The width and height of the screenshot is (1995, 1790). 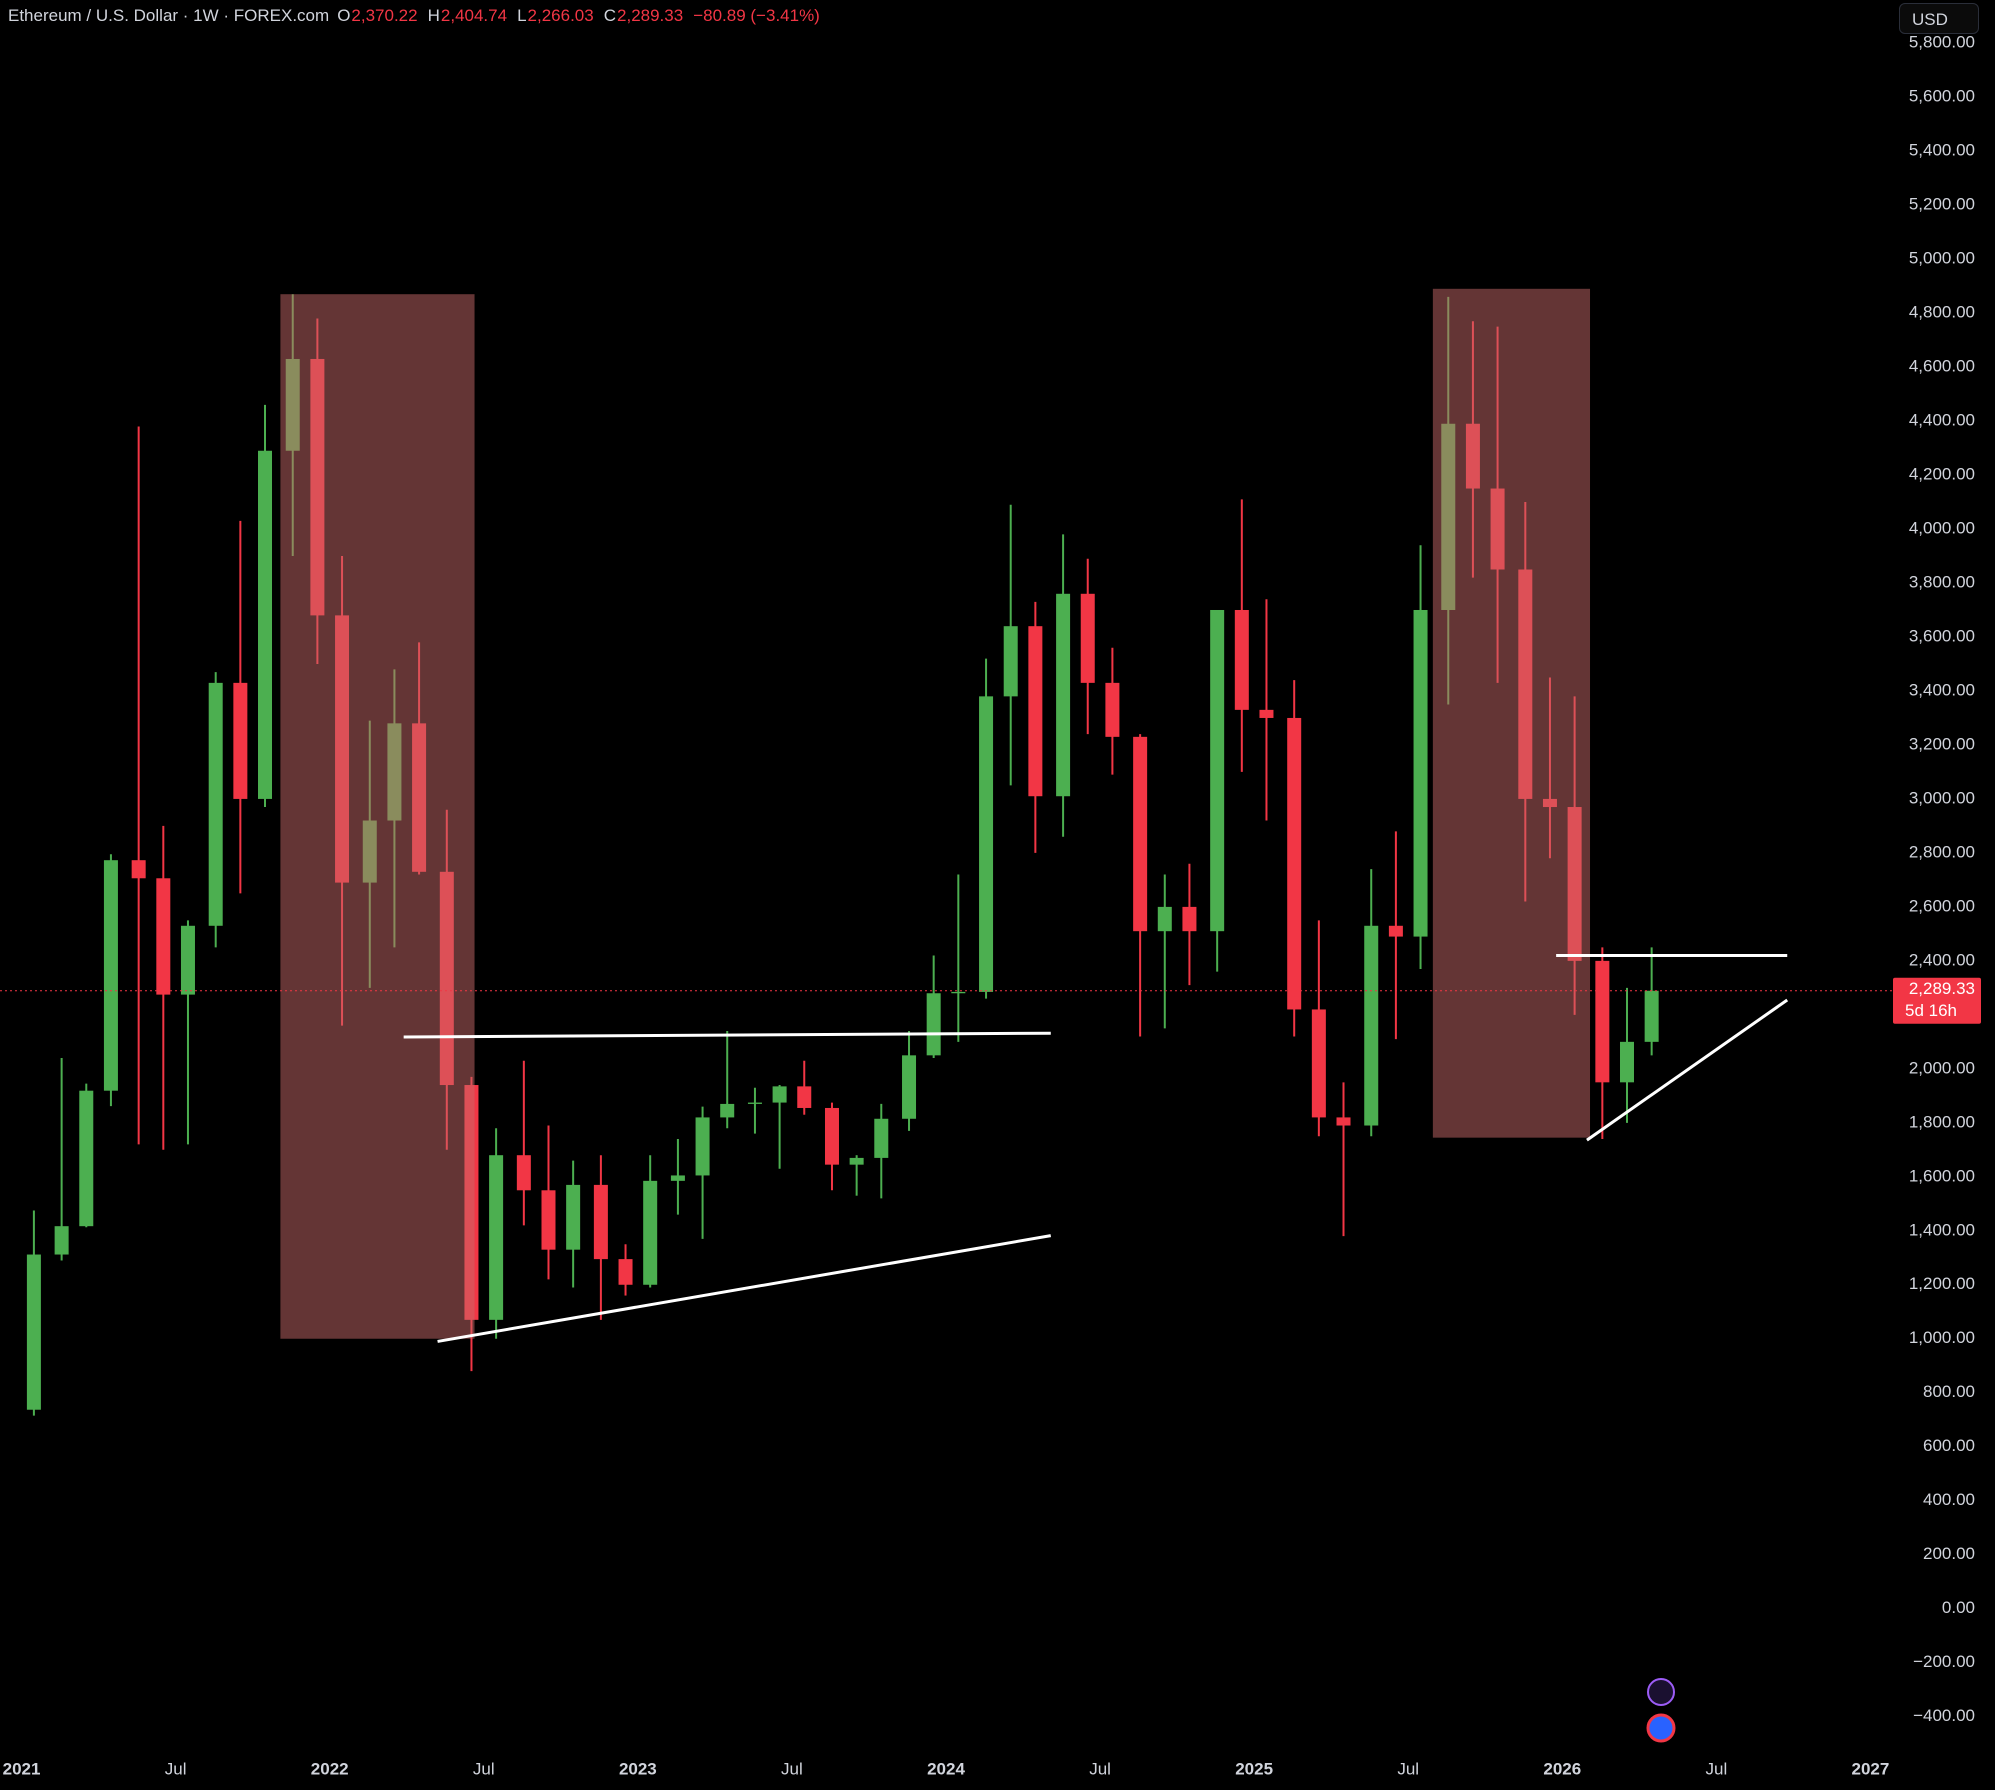 What do you see at coordinates (1942, 1229) in the screenshot?
I see `y-tick-label: 1,400.00` at bounding box center [1942, 1229].